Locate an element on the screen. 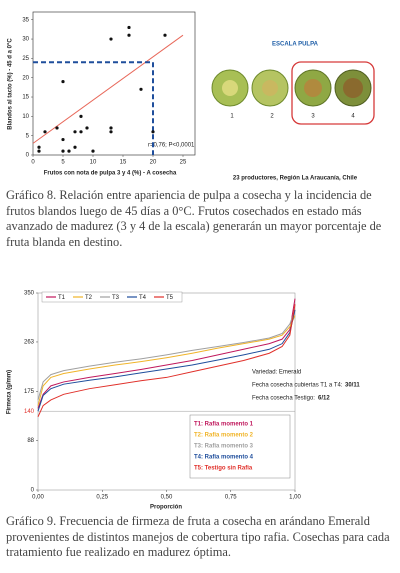 The width and height of the screenshot is (400, 573). scale-level: 3 is located at coordinates (313, 117).